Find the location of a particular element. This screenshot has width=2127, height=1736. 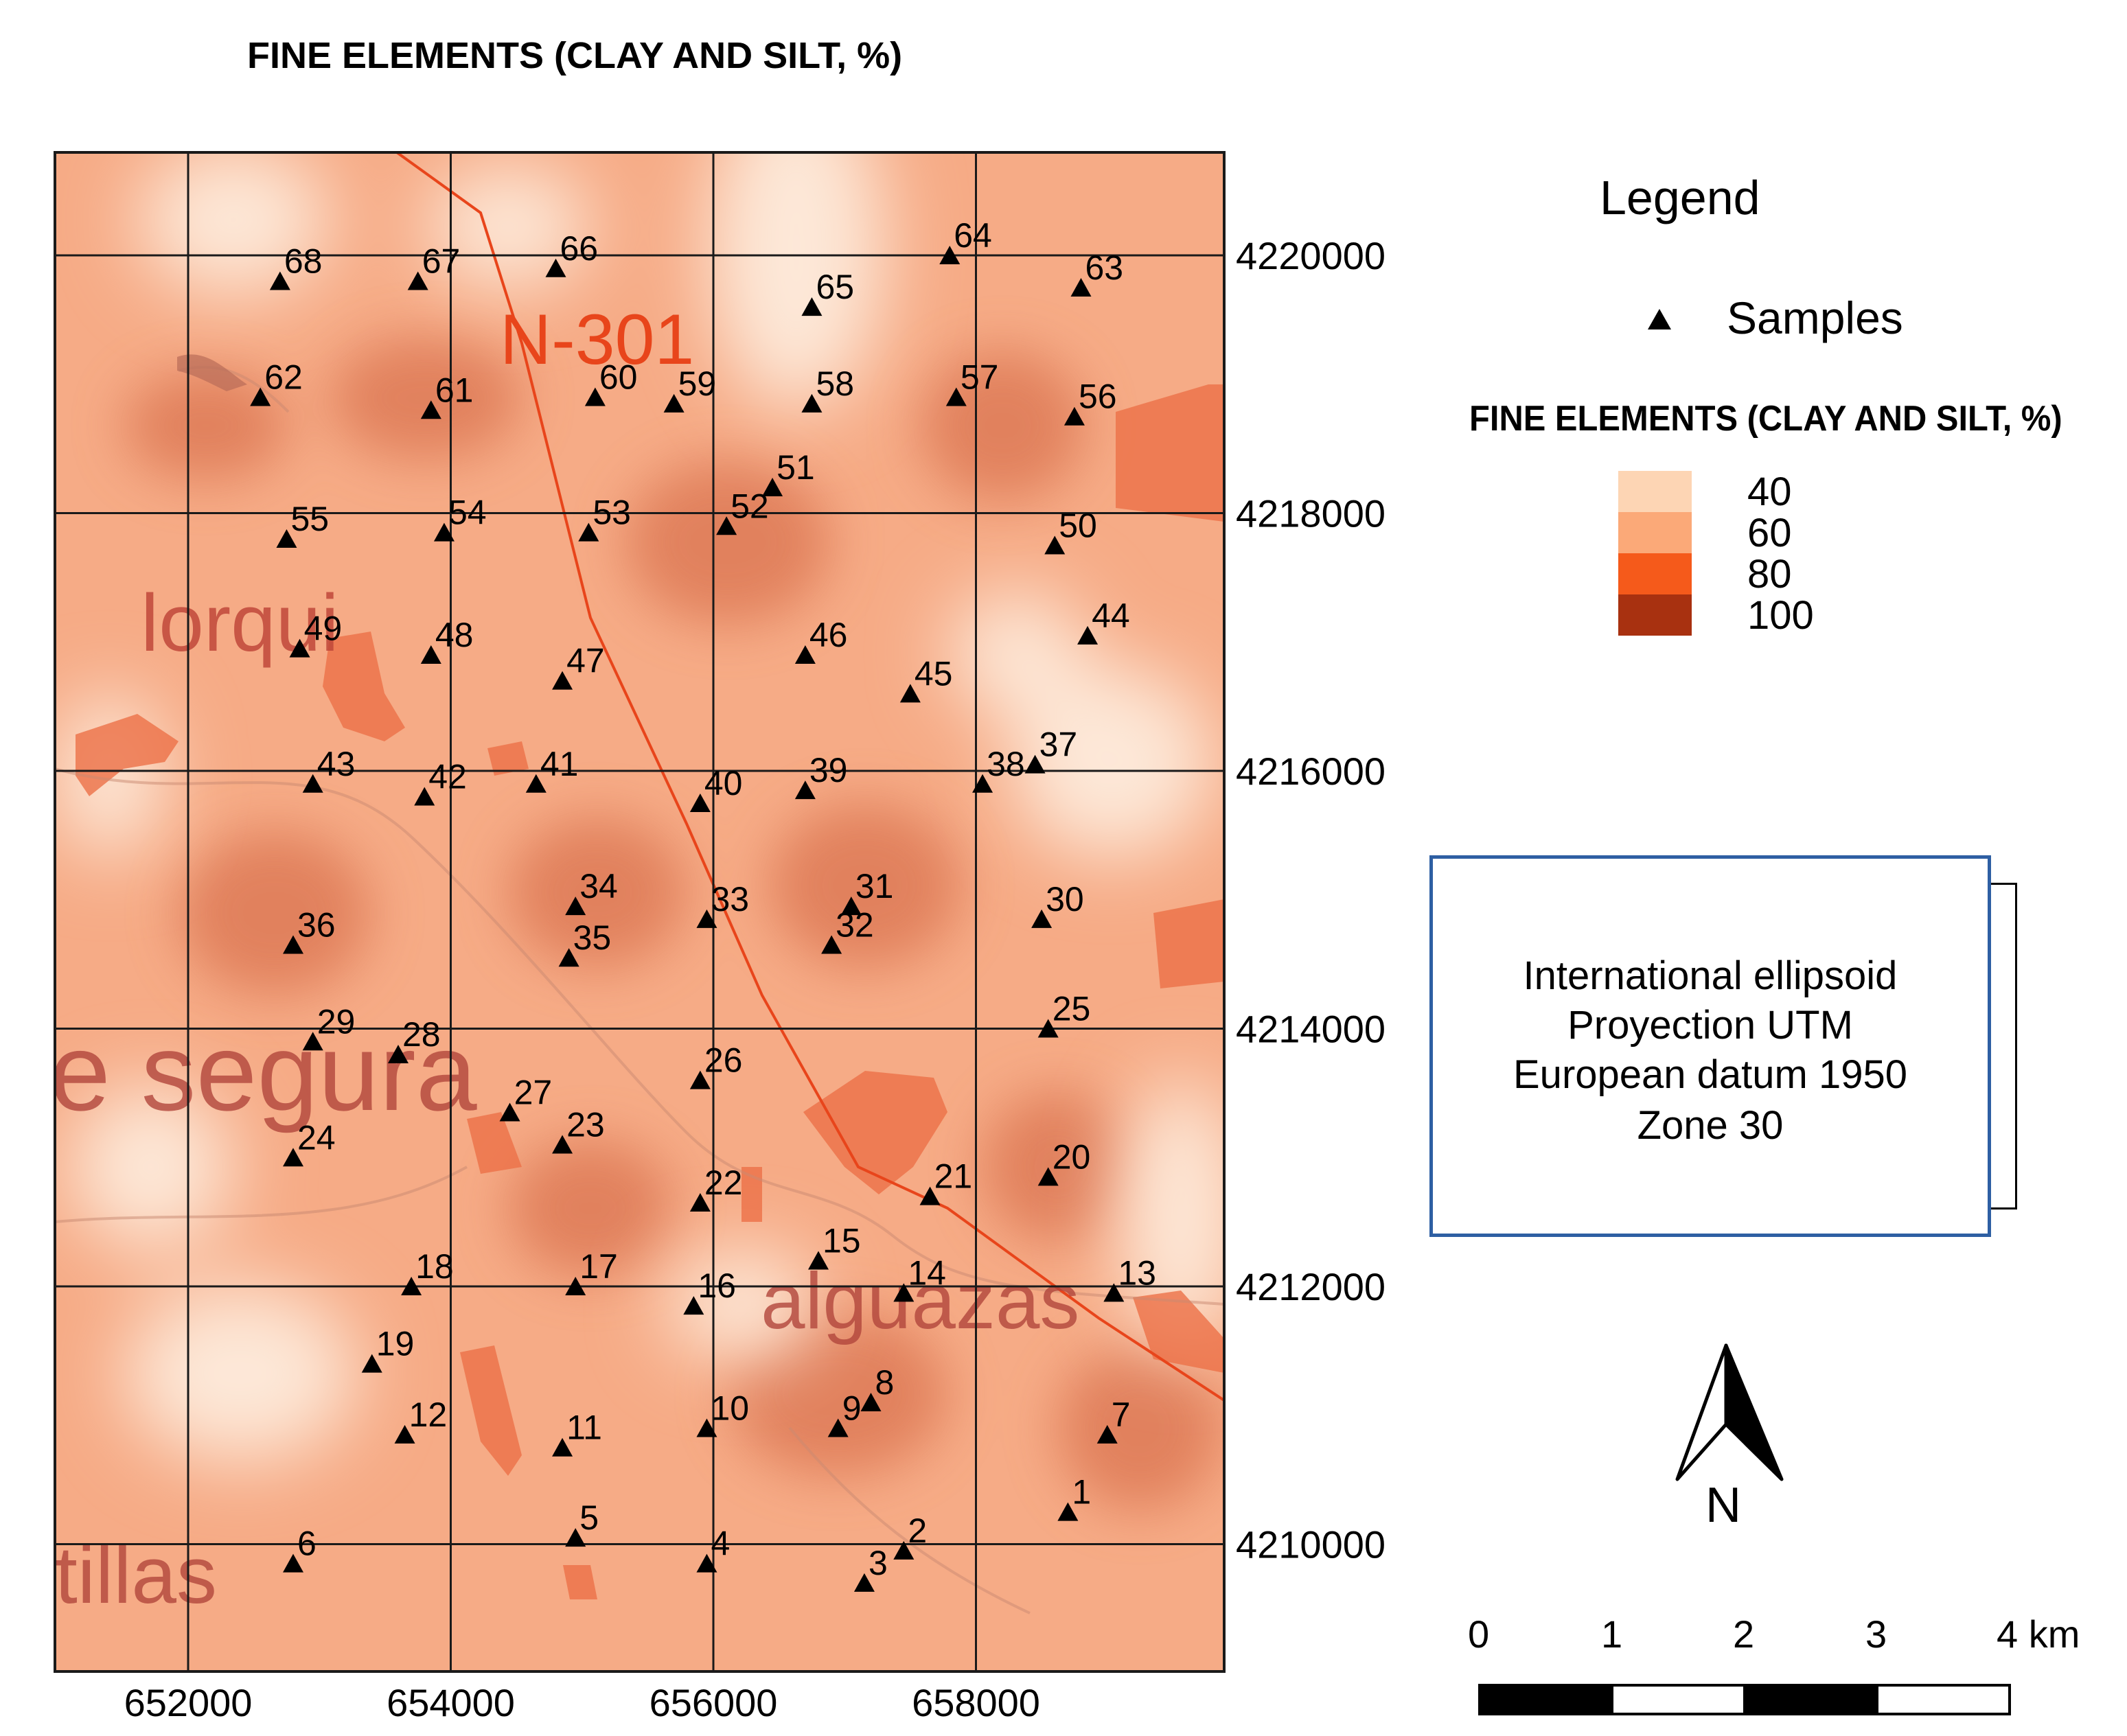

x-tick-label: 656000 is located at coordinates (714, 1702).